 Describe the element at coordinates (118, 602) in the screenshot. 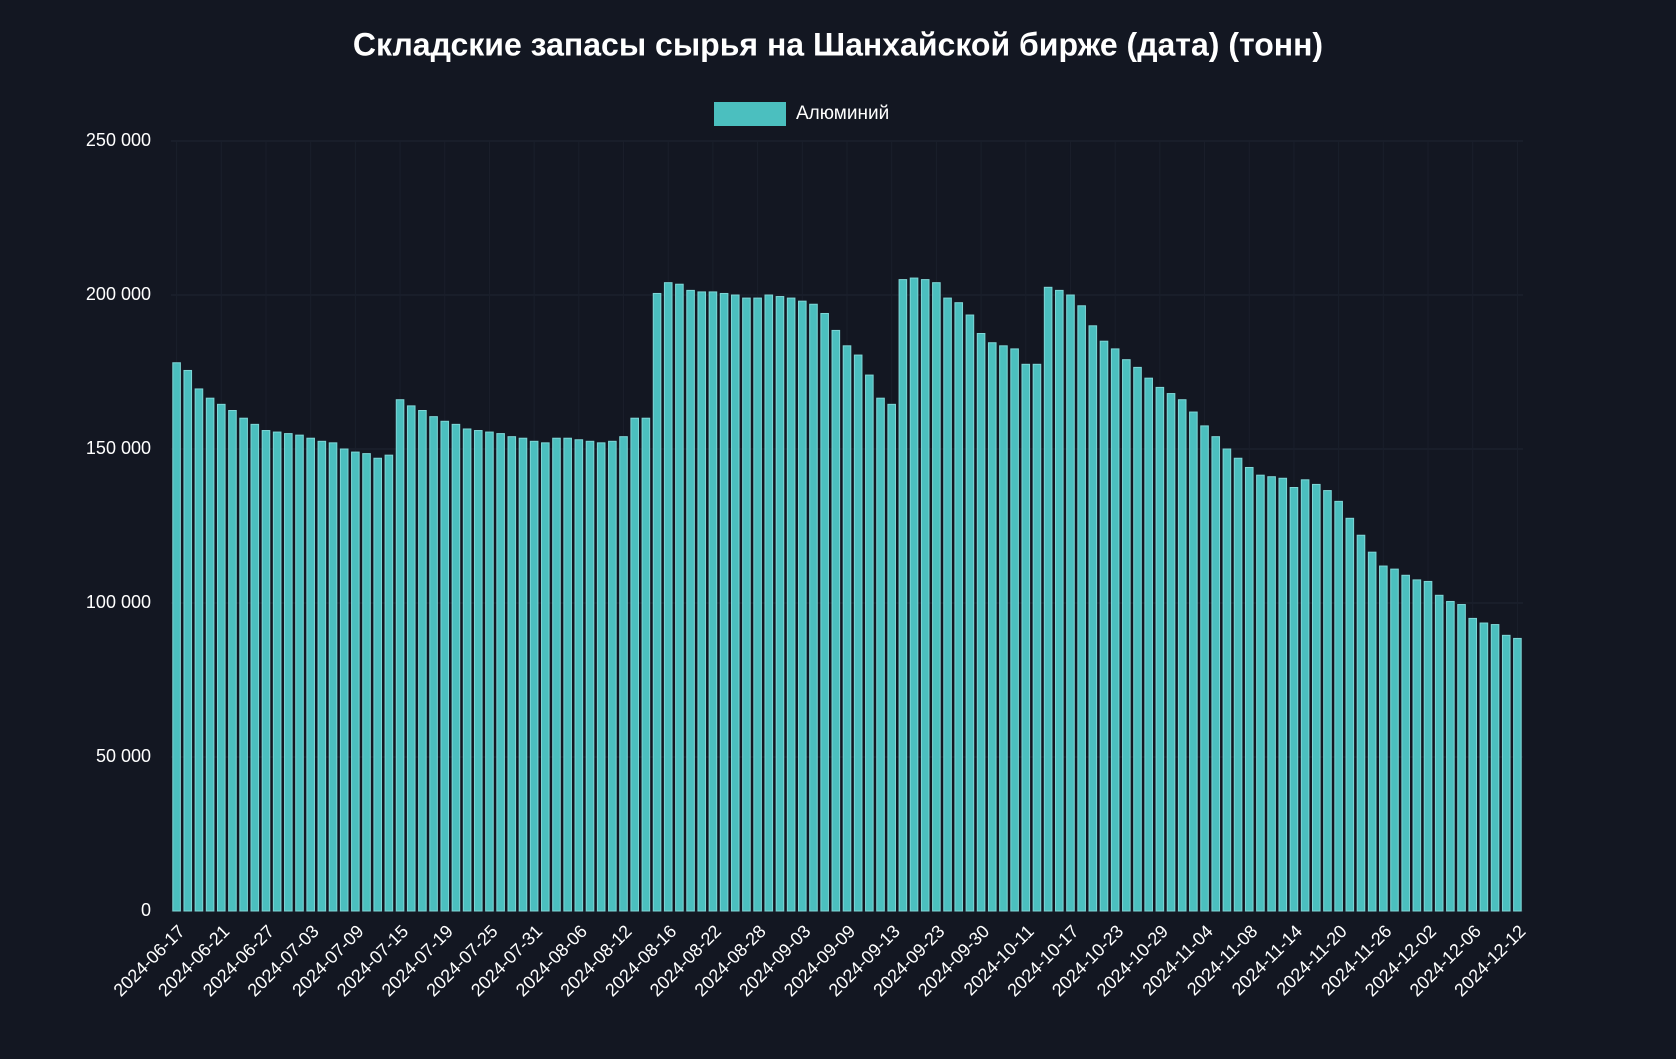

I see `y-tick-label: 100 000` at that location.